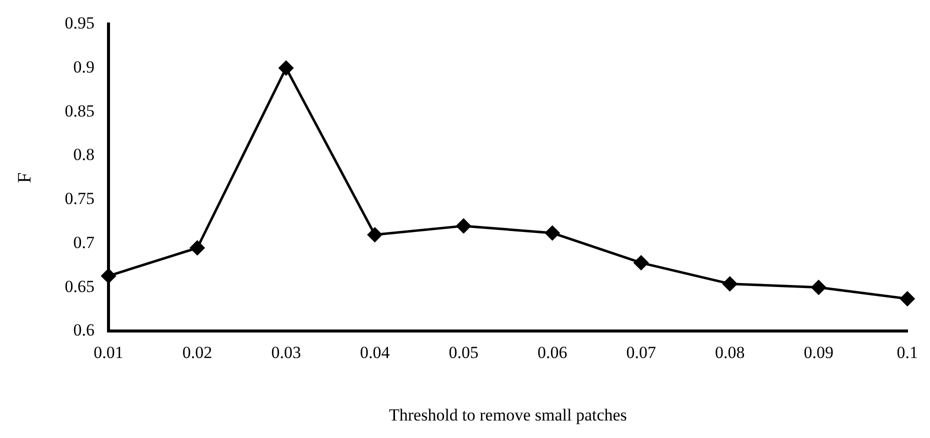 This screenshot has height=438, width=930. What do you see at coordinates (79, 198) in the screenshot?
I see `y-tick-label: 0.75` at bounding box center [79, 198].